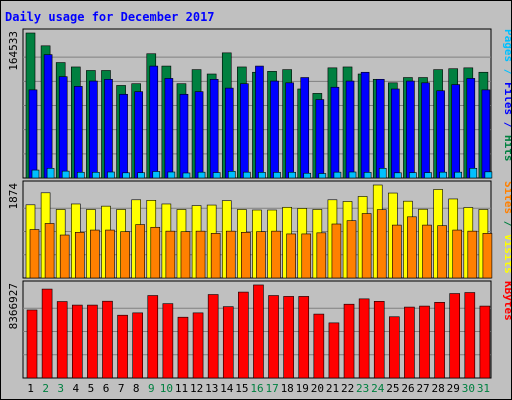 The image size is (512, 400). What do you see at coordinates (468, 388) in the screenshot?
I see `day-label-30: 30` at bounding box center [468, 388].